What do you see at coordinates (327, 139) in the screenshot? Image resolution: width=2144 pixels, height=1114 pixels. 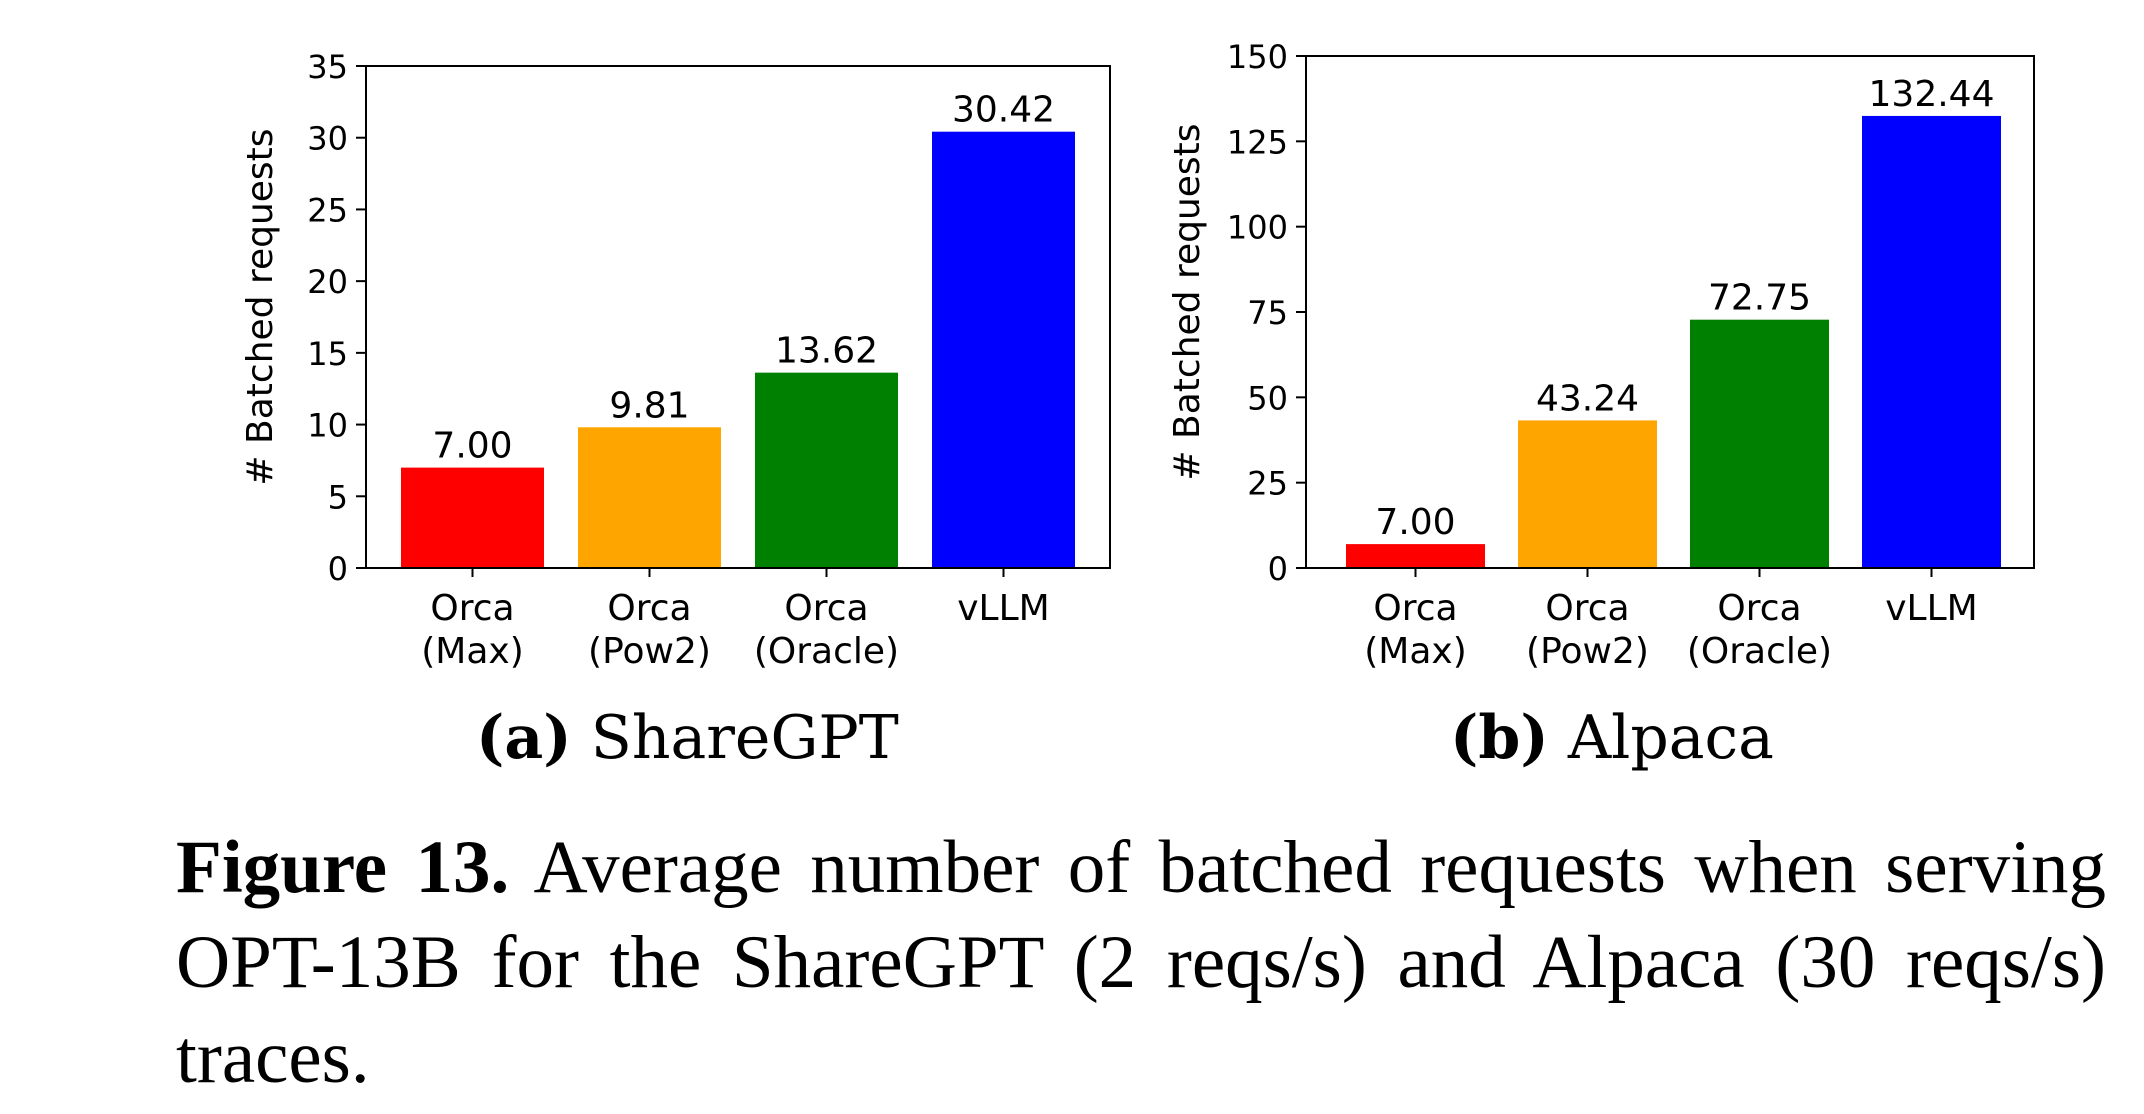 I see `y-tick-label: 30` at bounding box center [327, 139].